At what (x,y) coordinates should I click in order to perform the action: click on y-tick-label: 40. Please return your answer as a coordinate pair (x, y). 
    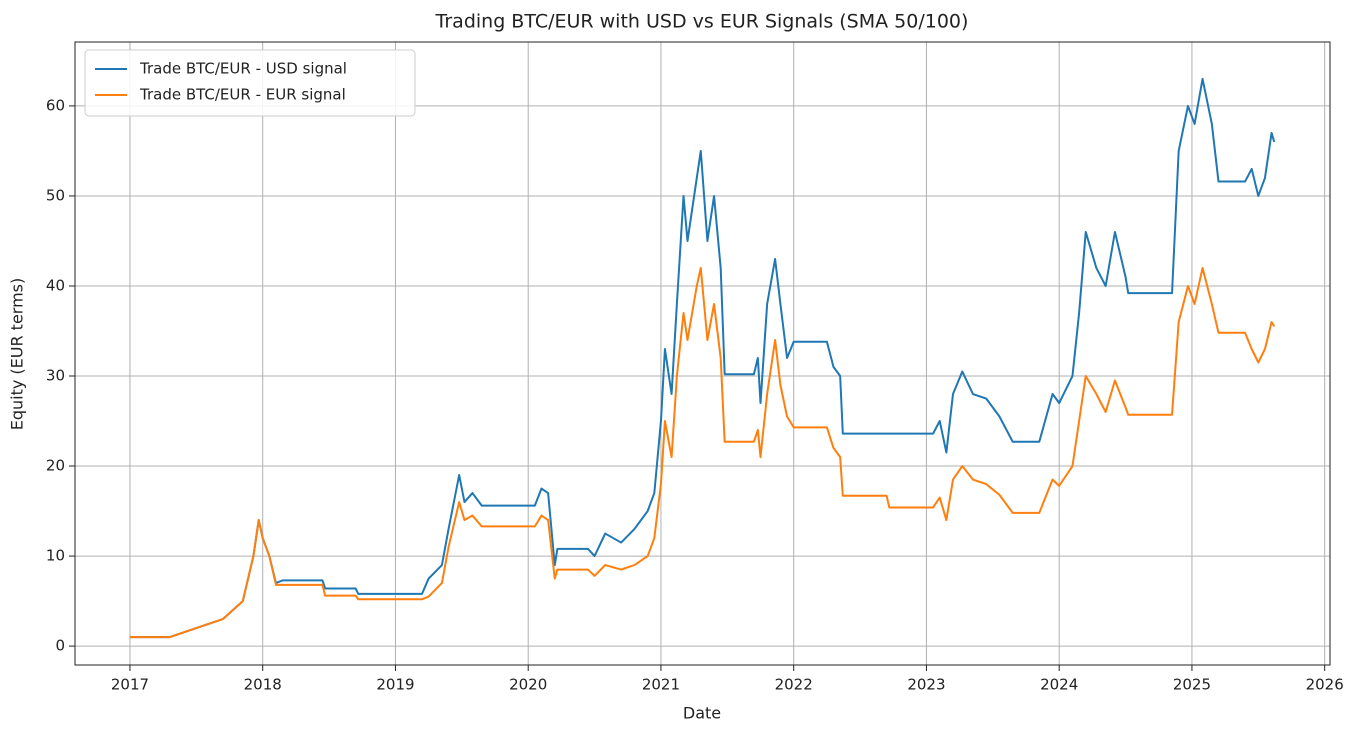
    Looking at the image, I should click on (55, 285).